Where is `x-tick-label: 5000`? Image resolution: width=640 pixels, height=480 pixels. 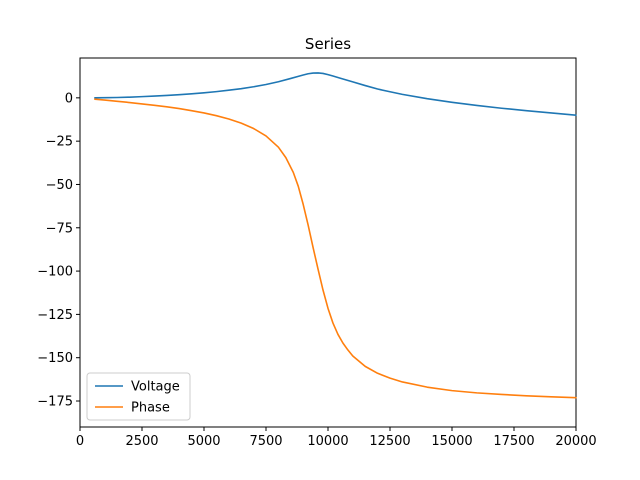 x-tick-label: 5000 is located at coordinates (203, 441).